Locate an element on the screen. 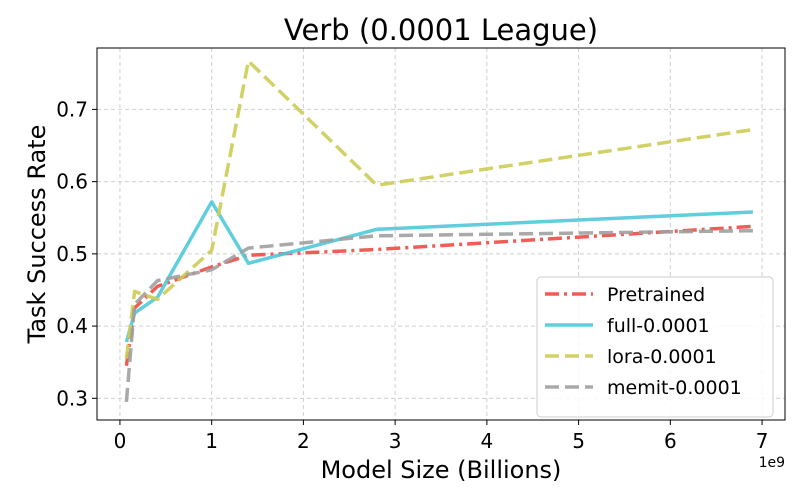 This screenshot has width=800, height=500. x-tick-label: 7 is located at coordinates (762, 441).